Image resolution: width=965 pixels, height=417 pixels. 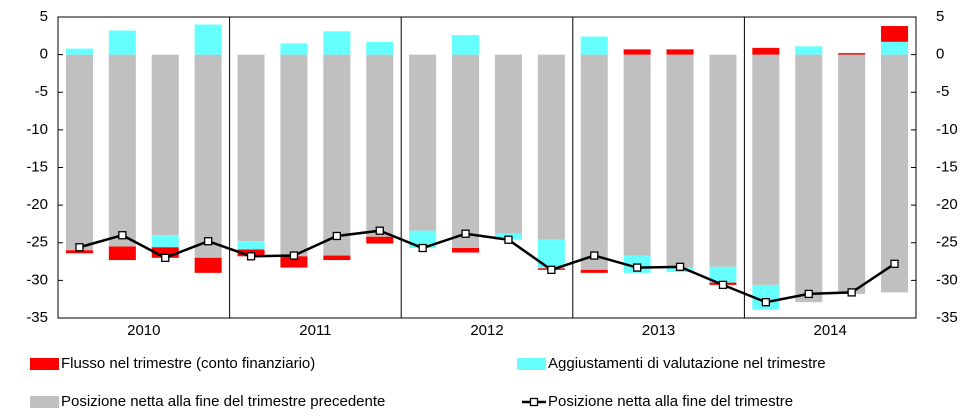 What do you see at coordinates (947, 317) in the screenshot?
I see `y2-tick-label: -35` at bounding box center [947, 317].